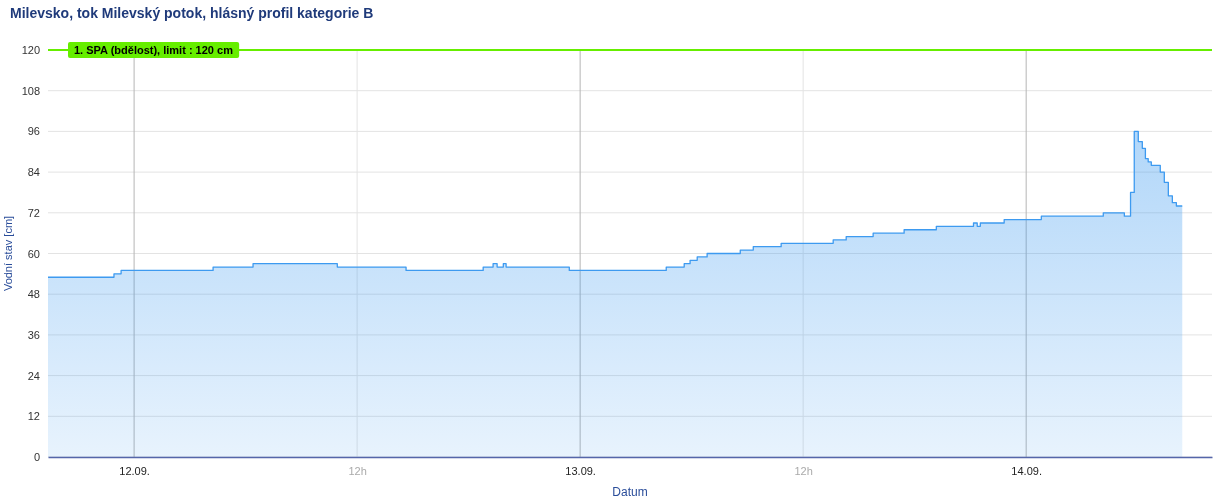  What do you see at coordinates (33, 131) in the screenshot?
I see `y-tick-label: 96` at bounding box center [33, 131].